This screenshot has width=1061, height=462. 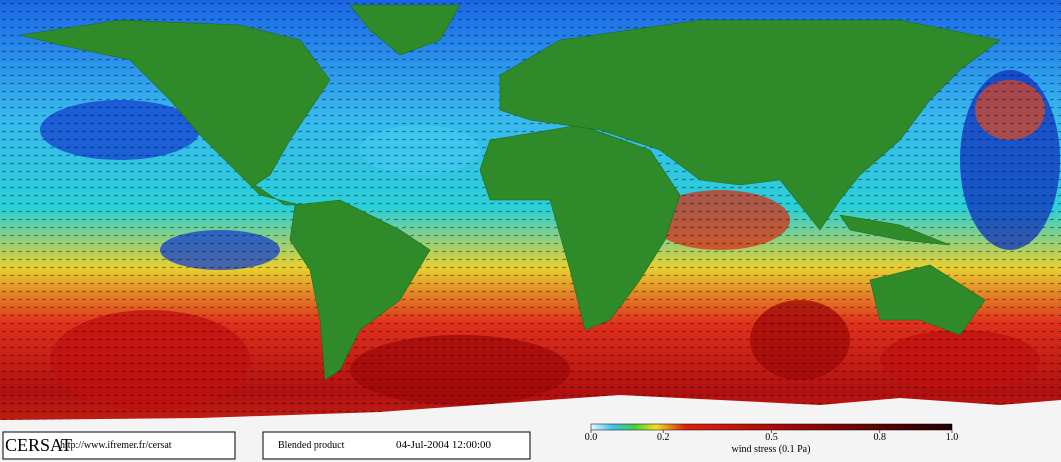 What do you see at coordinates (663, 437) in the screenshot?
I see `colorbar-tick-label: 0.2` at bounding box center [663, 437].